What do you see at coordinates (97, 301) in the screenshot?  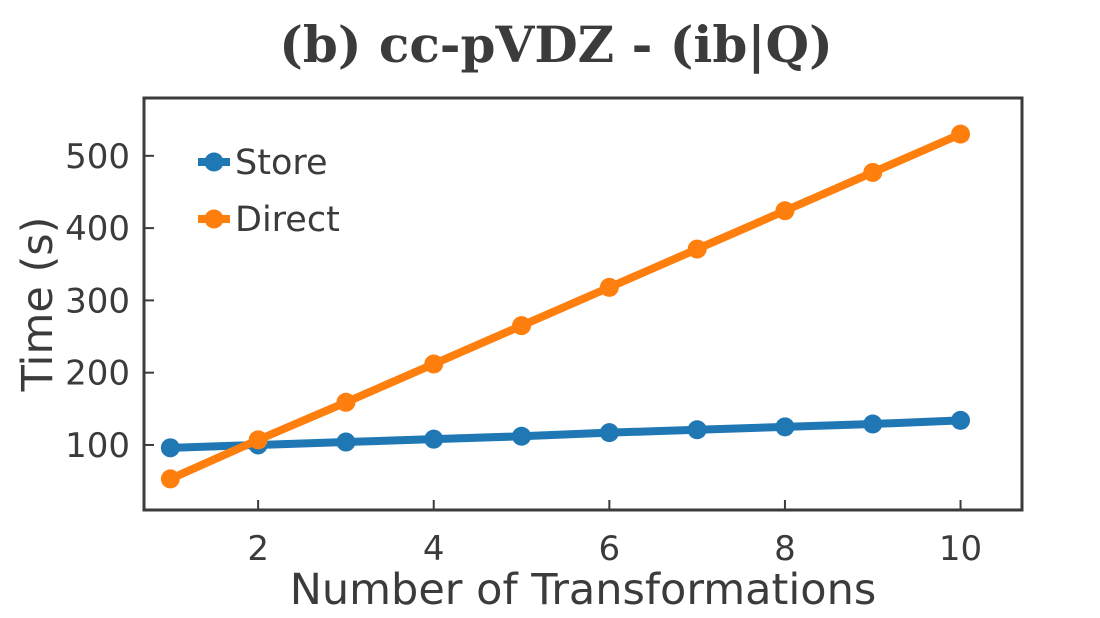 I see `y-tick-label: 300` at bounding box center [97, 301].